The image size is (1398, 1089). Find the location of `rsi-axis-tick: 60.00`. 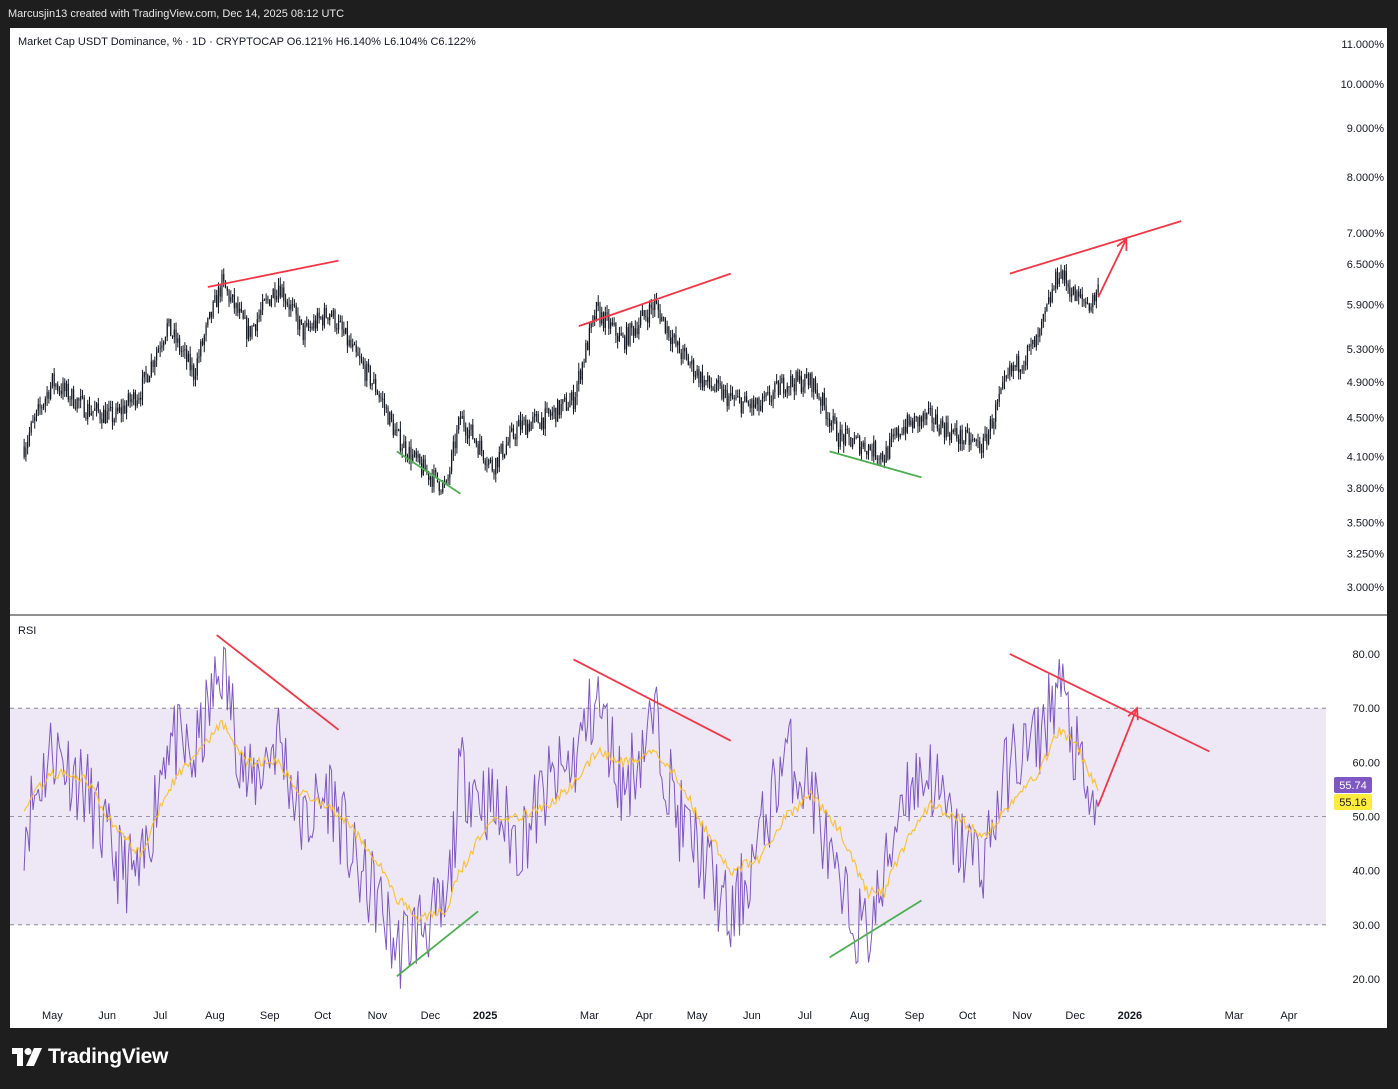

rsi-axis-tick: 60.00 is located at coordinates (1366, 763).